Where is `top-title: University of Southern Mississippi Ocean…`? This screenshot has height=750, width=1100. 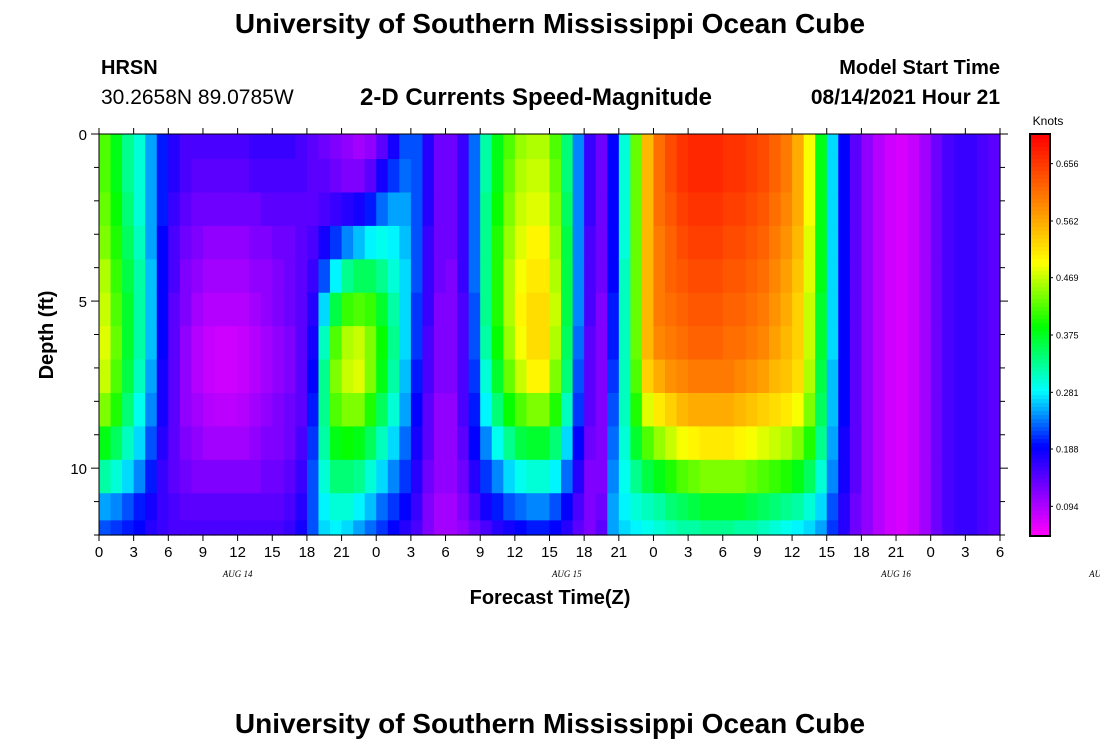 top-title: University of Southern Mississippi Ocean… is located at coordinates (550, 23).